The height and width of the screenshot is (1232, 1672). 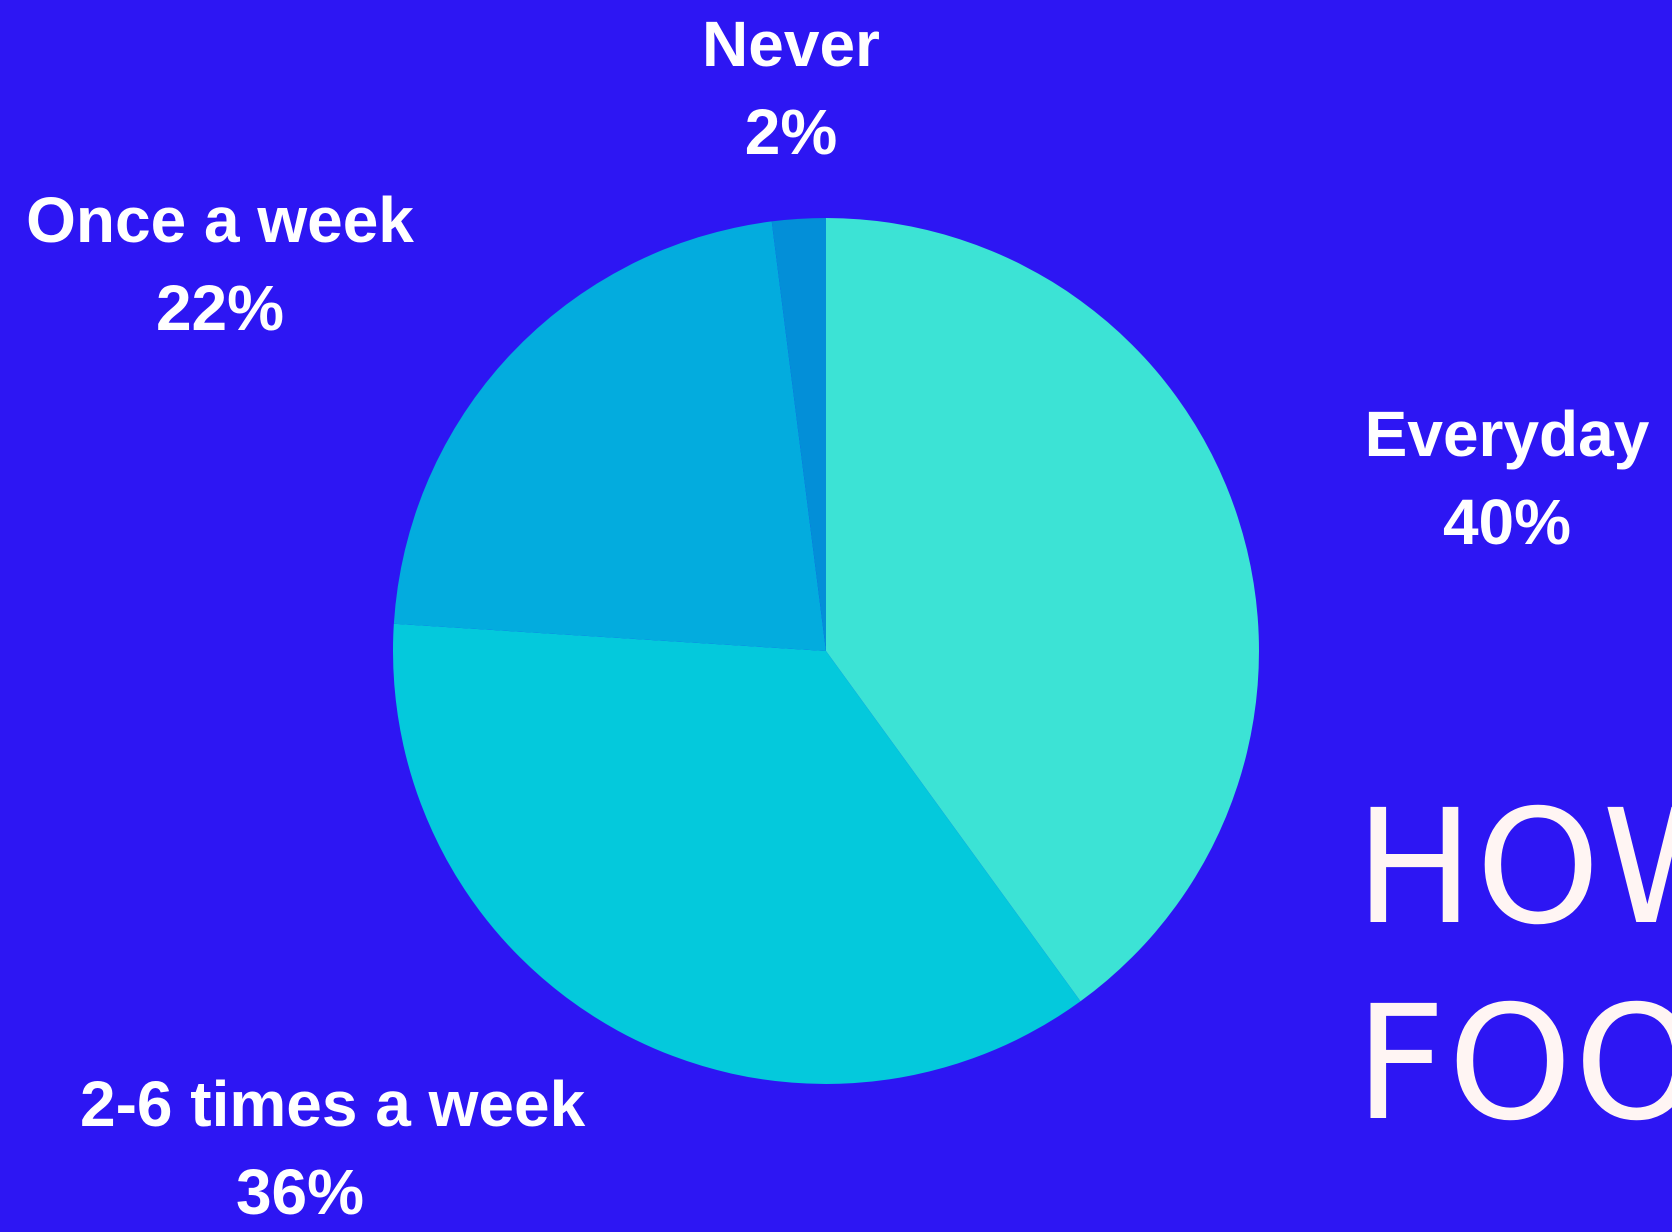 I want to click on slice-category-never: Never, so click(x=791, y=44).